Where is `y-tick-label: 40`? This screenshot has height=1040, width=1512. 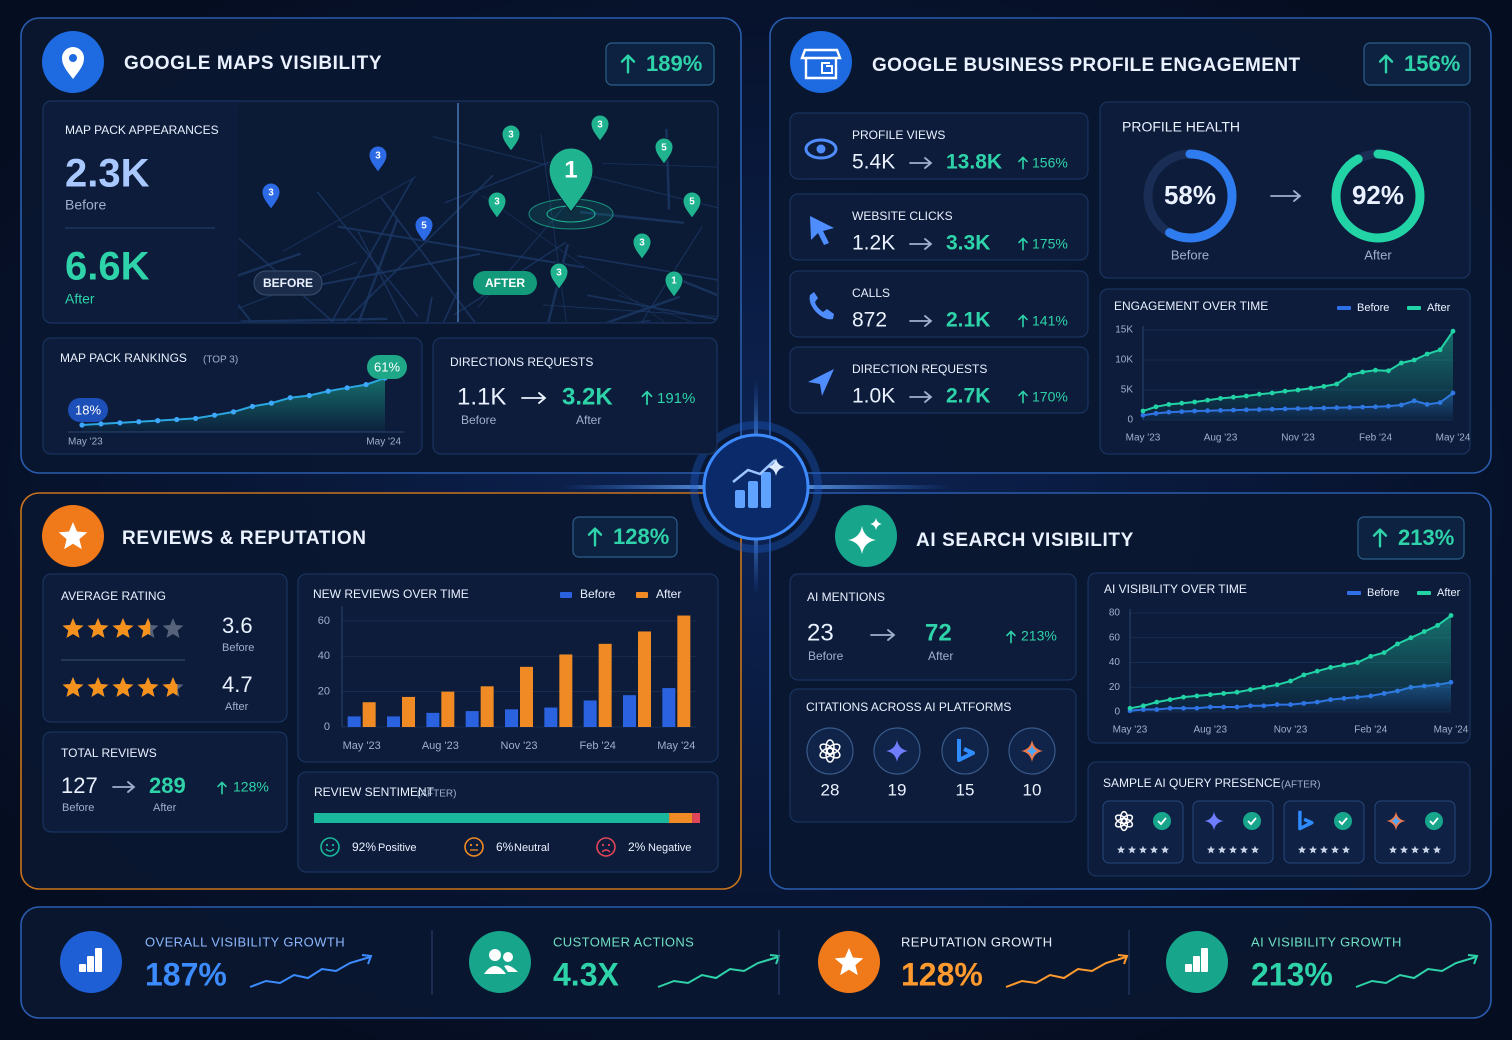
y-tick-label: 40 is located at coordinates (324, 656).